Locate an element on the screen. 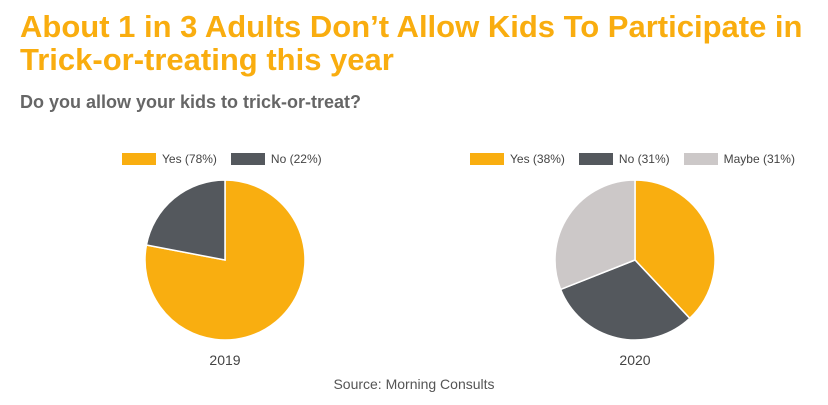 The width and height of the screenshot is (828, 405). legend-item-1-0: Yes (38%) is located at coordinates (517, 159).